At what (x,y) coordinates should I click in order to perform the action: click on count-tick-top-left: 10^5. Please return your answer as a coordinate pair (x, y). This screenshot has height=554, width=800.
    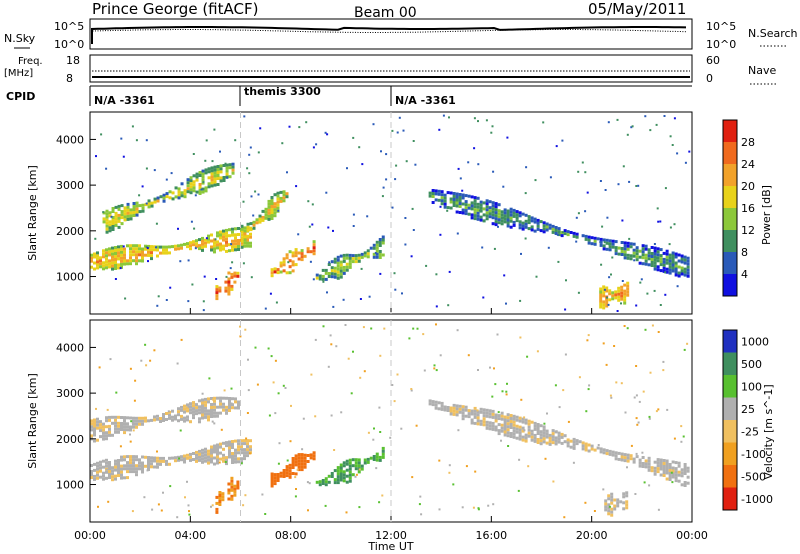
    Looking at the image, I should click on (69, 26).